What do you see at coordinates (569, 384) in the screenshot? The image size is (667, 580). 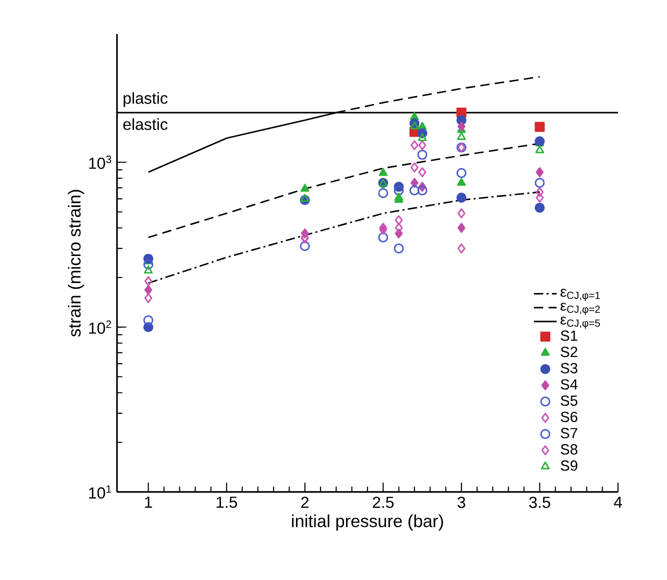 I see `legend-label: S4` at bounding box center [569, 384].